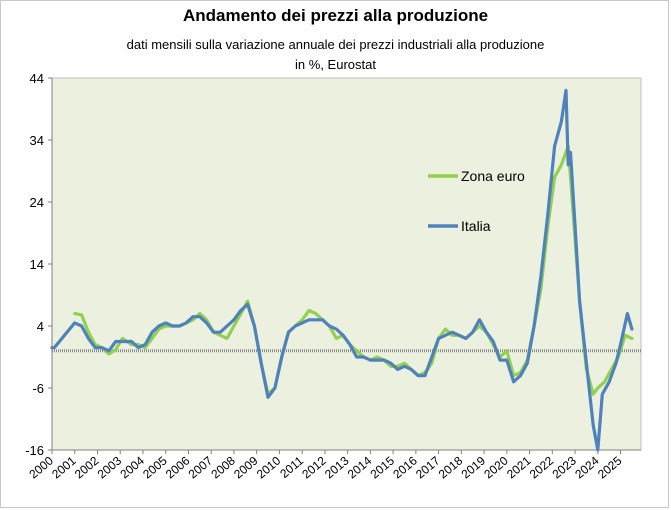 The width and height of the screenshot is (671, 510). I want to click on y-tick-label: 4, so click(40, 326).